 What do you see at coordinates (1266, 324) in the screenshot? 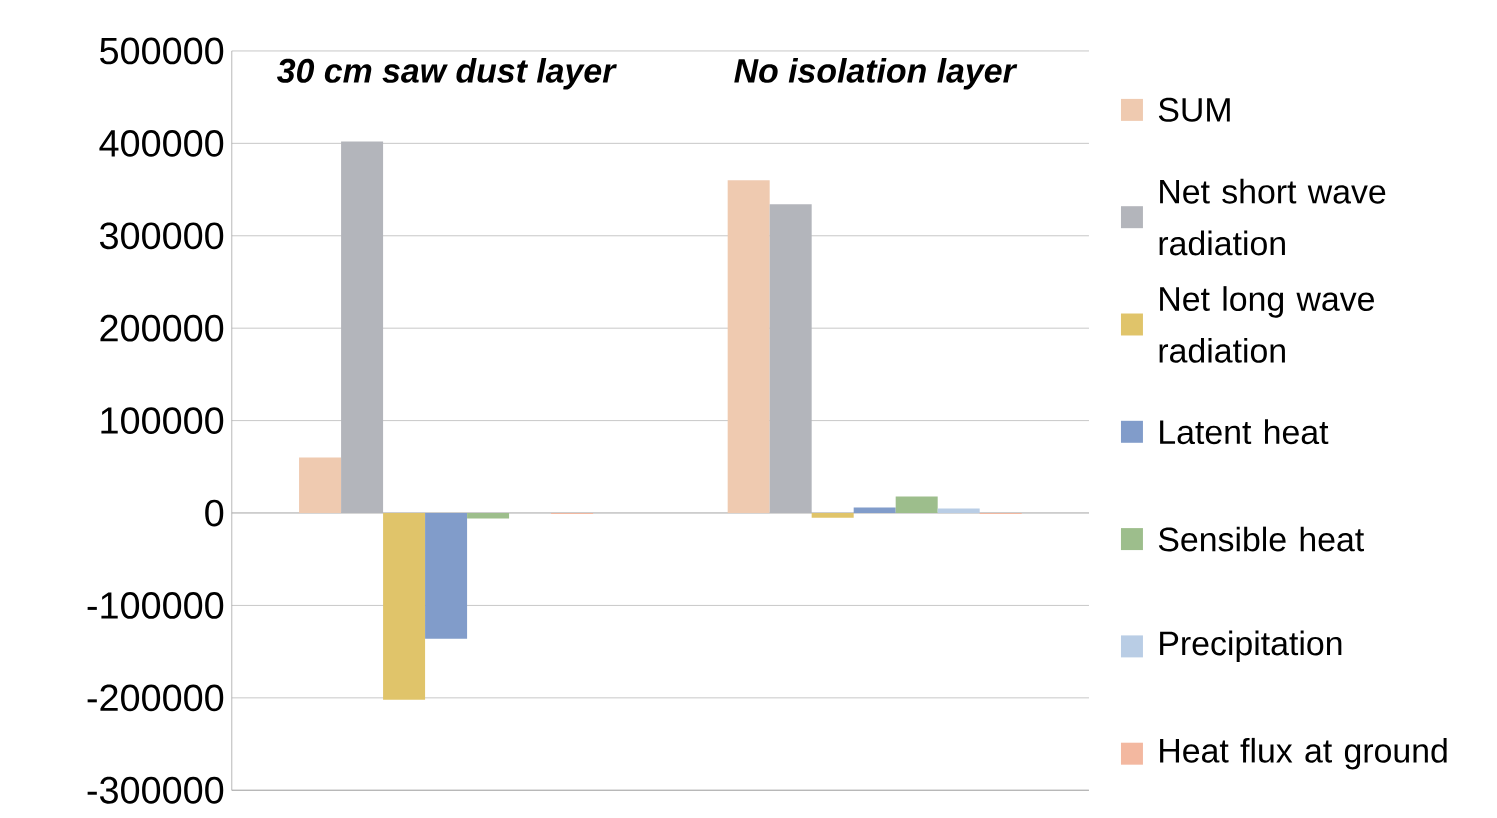
I see `legend-label: Net long wave radiation` at bounding box center [1266, 324].